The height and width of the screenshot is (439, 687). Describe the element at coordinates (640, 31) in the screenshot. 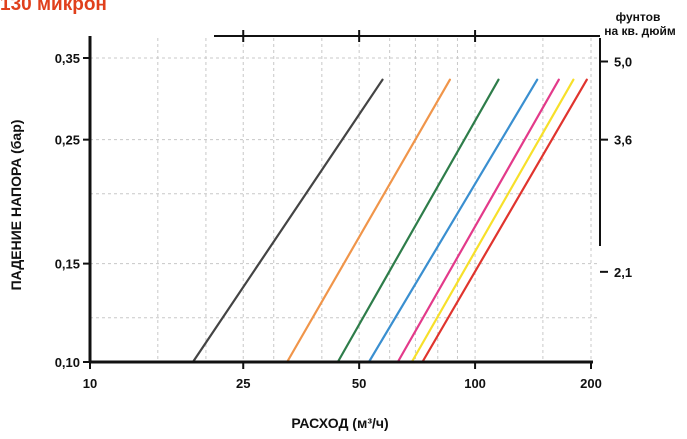

I see `y2-axis-label-line2: на кв. дюйм` at that location.